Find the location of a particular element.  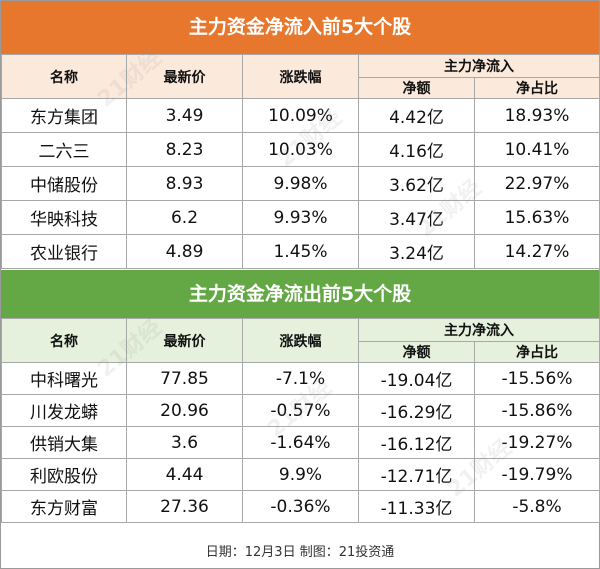

change-cell: -1.64% is located at coordinates (300, 442).